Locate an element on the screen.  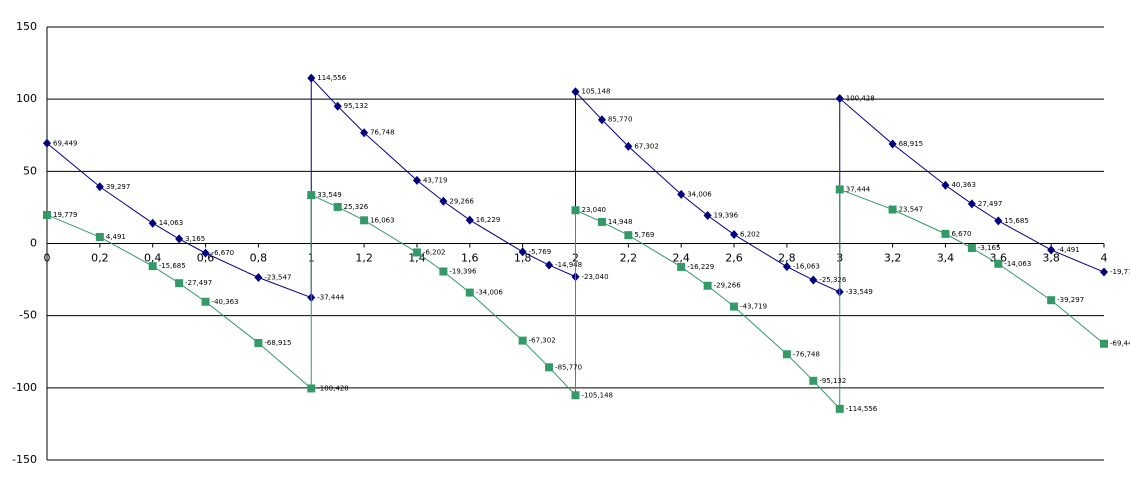
data-label: 6,670 is located at coordinates (961, 234).